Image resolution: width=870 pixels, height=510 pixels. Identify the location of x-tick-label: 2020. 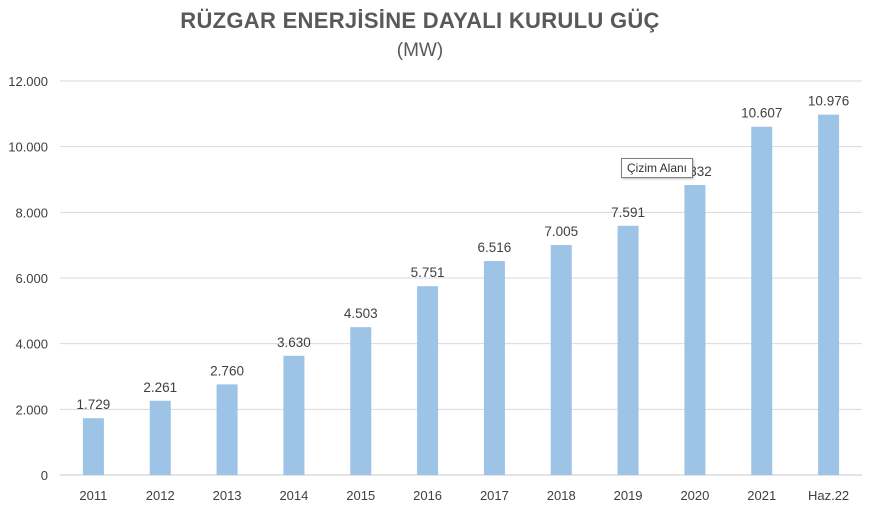
(694, 495).